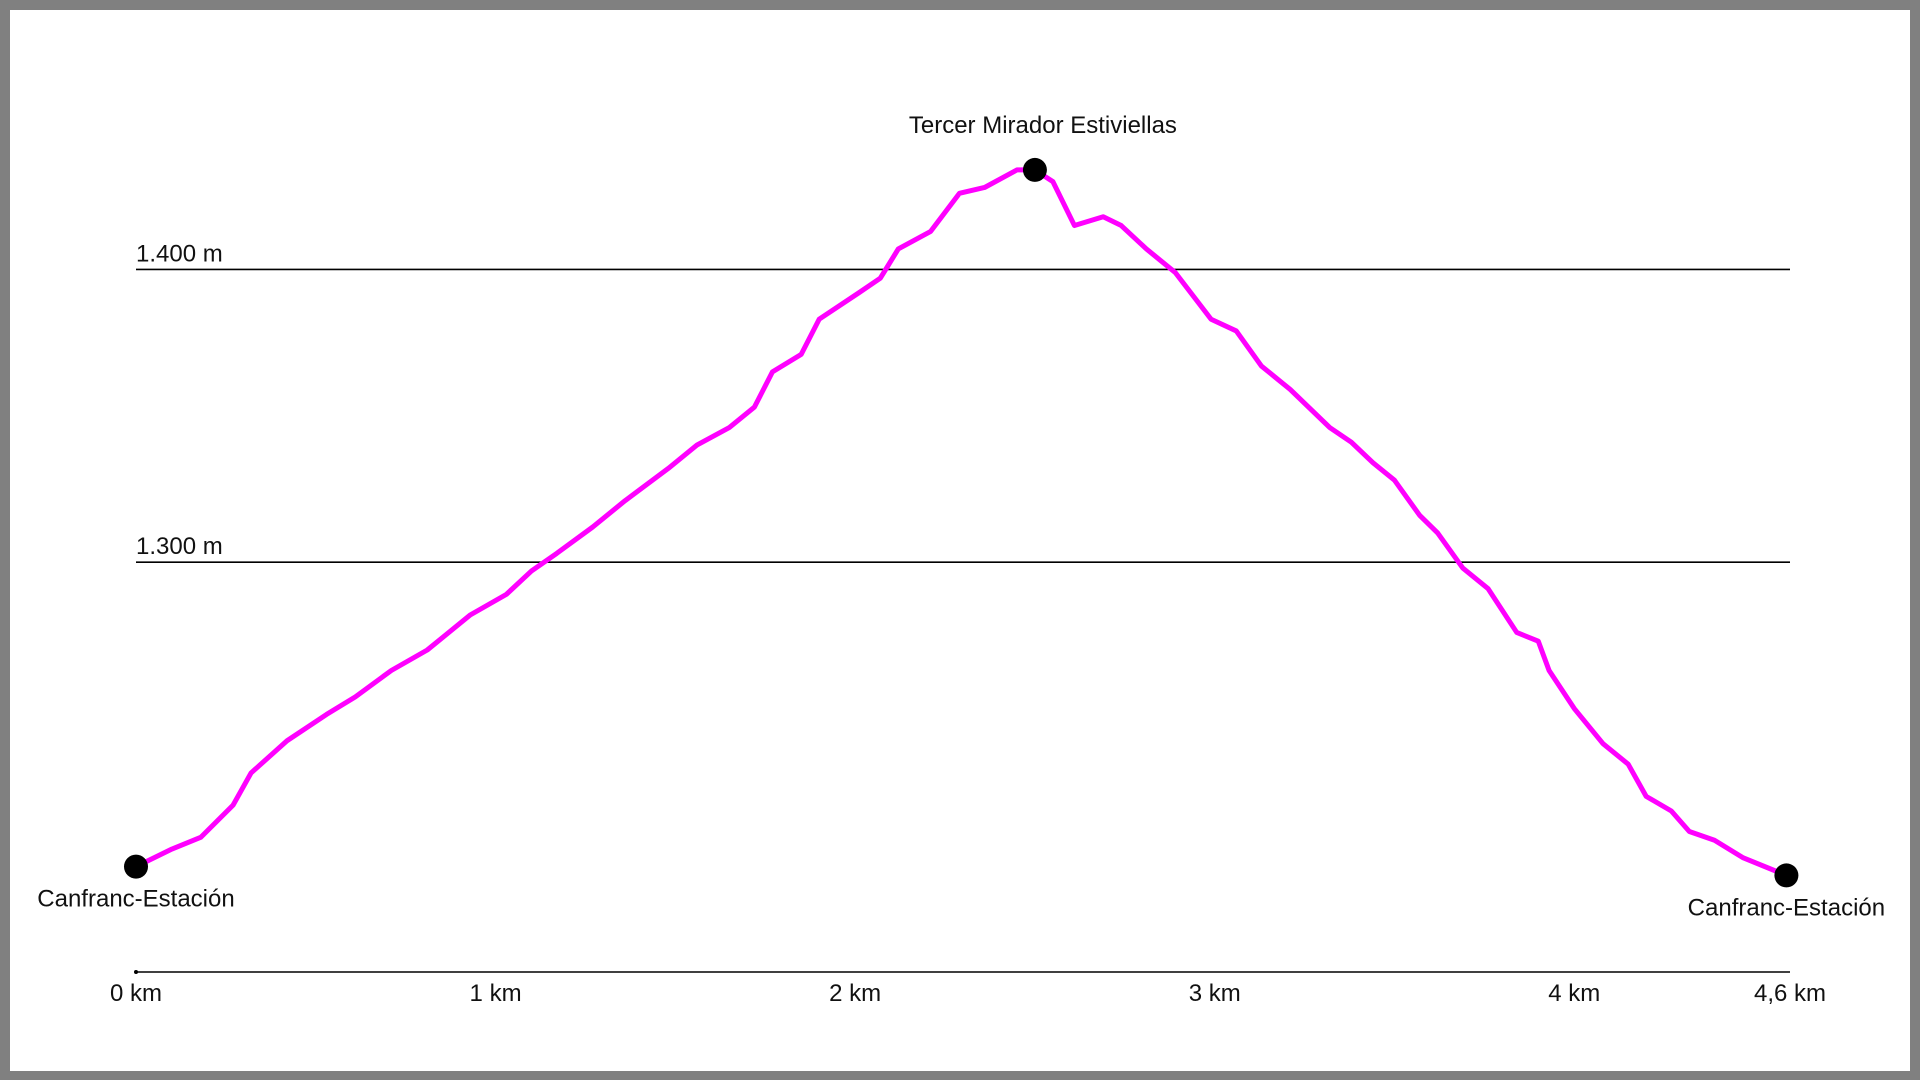  What do you see at coordinates (179, 253) in the screenshot?
I see `y-tick-label: 1.400 m` at bounding box center [179, 253].